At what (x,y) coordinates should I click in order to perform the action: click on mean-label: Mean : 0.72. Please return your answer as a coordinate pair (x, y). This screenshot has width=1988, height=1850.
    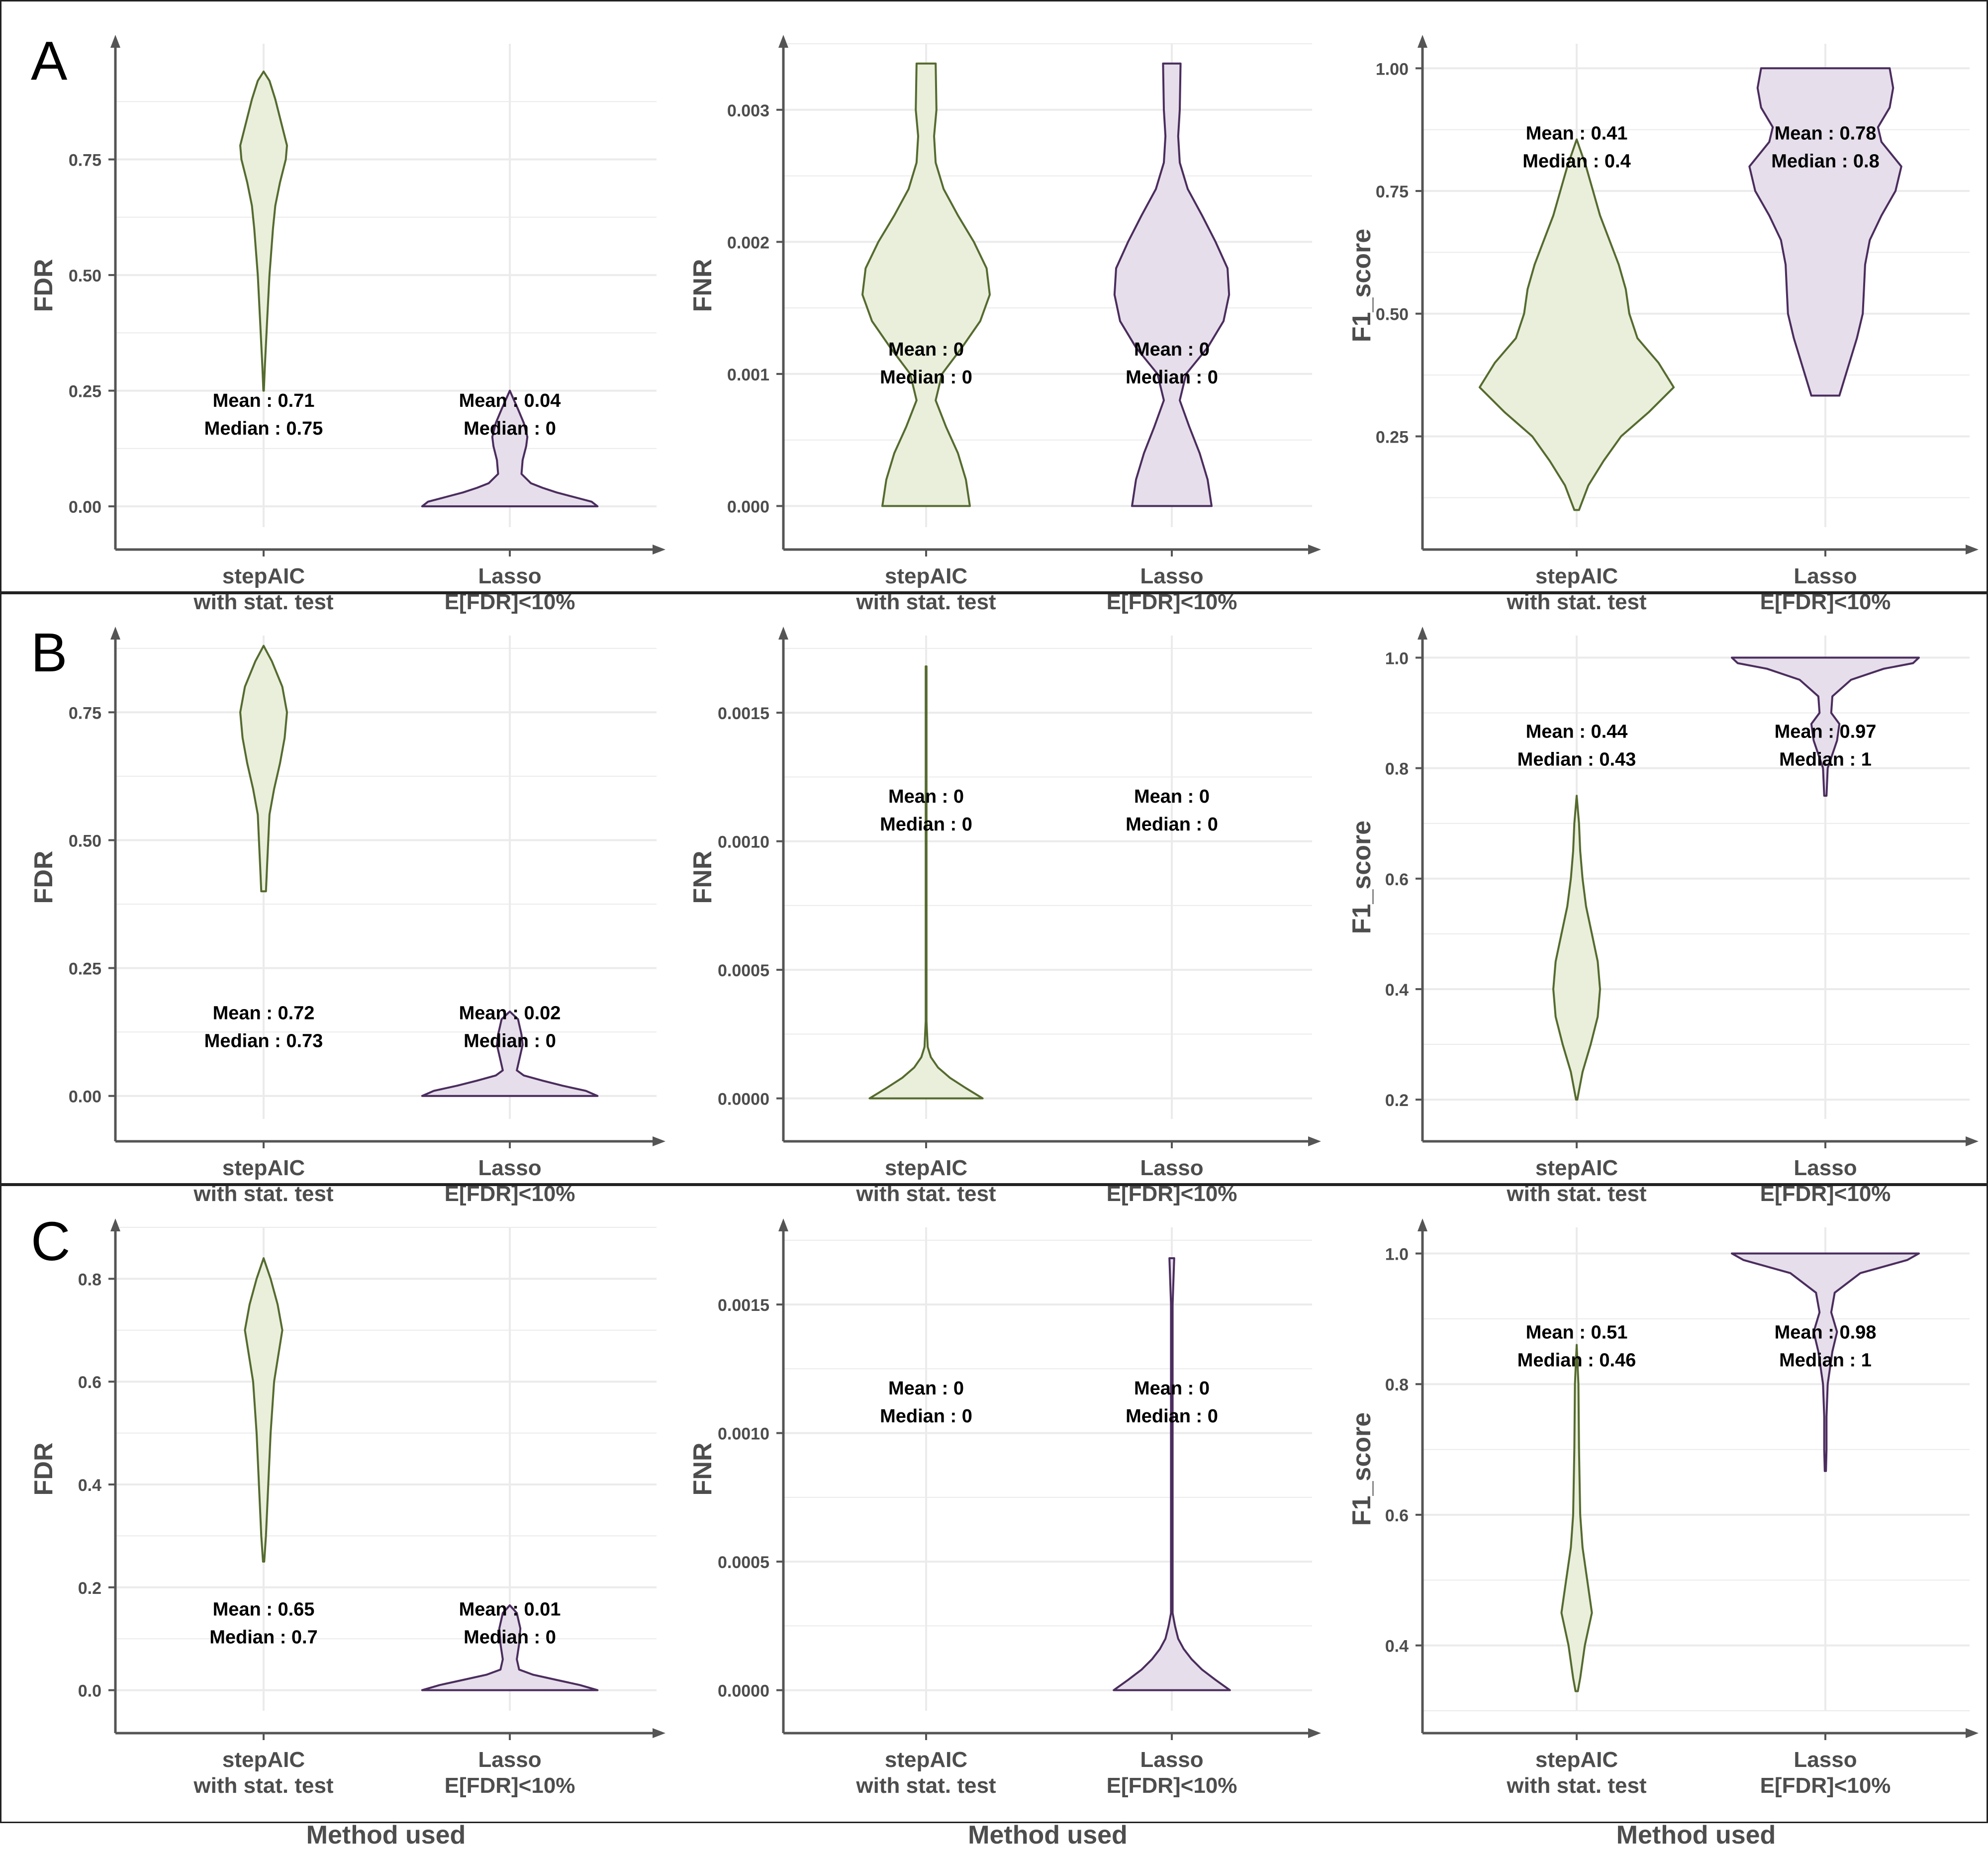
    Looking at the image, I should click on (264, 1013).